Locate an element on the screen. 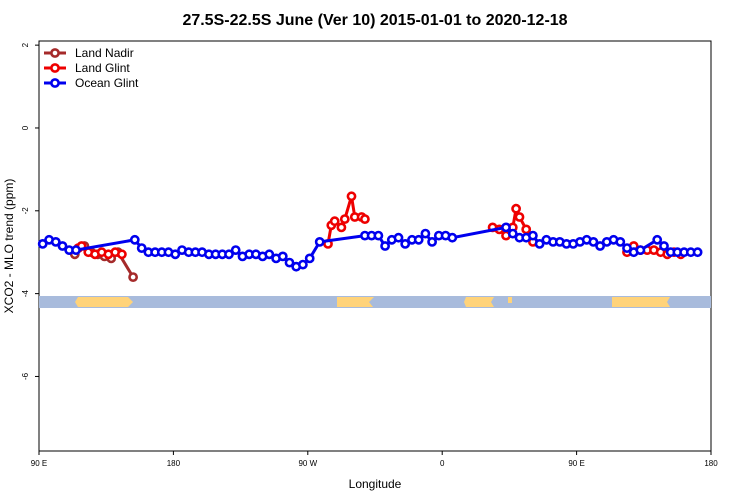  legend-item: Land Glint is located at coordinates (87, 68).